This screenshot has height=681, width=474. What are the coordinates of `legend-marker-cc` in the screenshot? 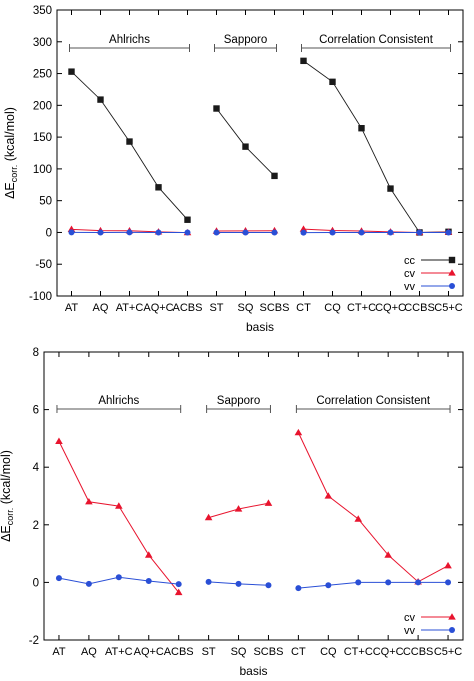 It's located at (452, 260).